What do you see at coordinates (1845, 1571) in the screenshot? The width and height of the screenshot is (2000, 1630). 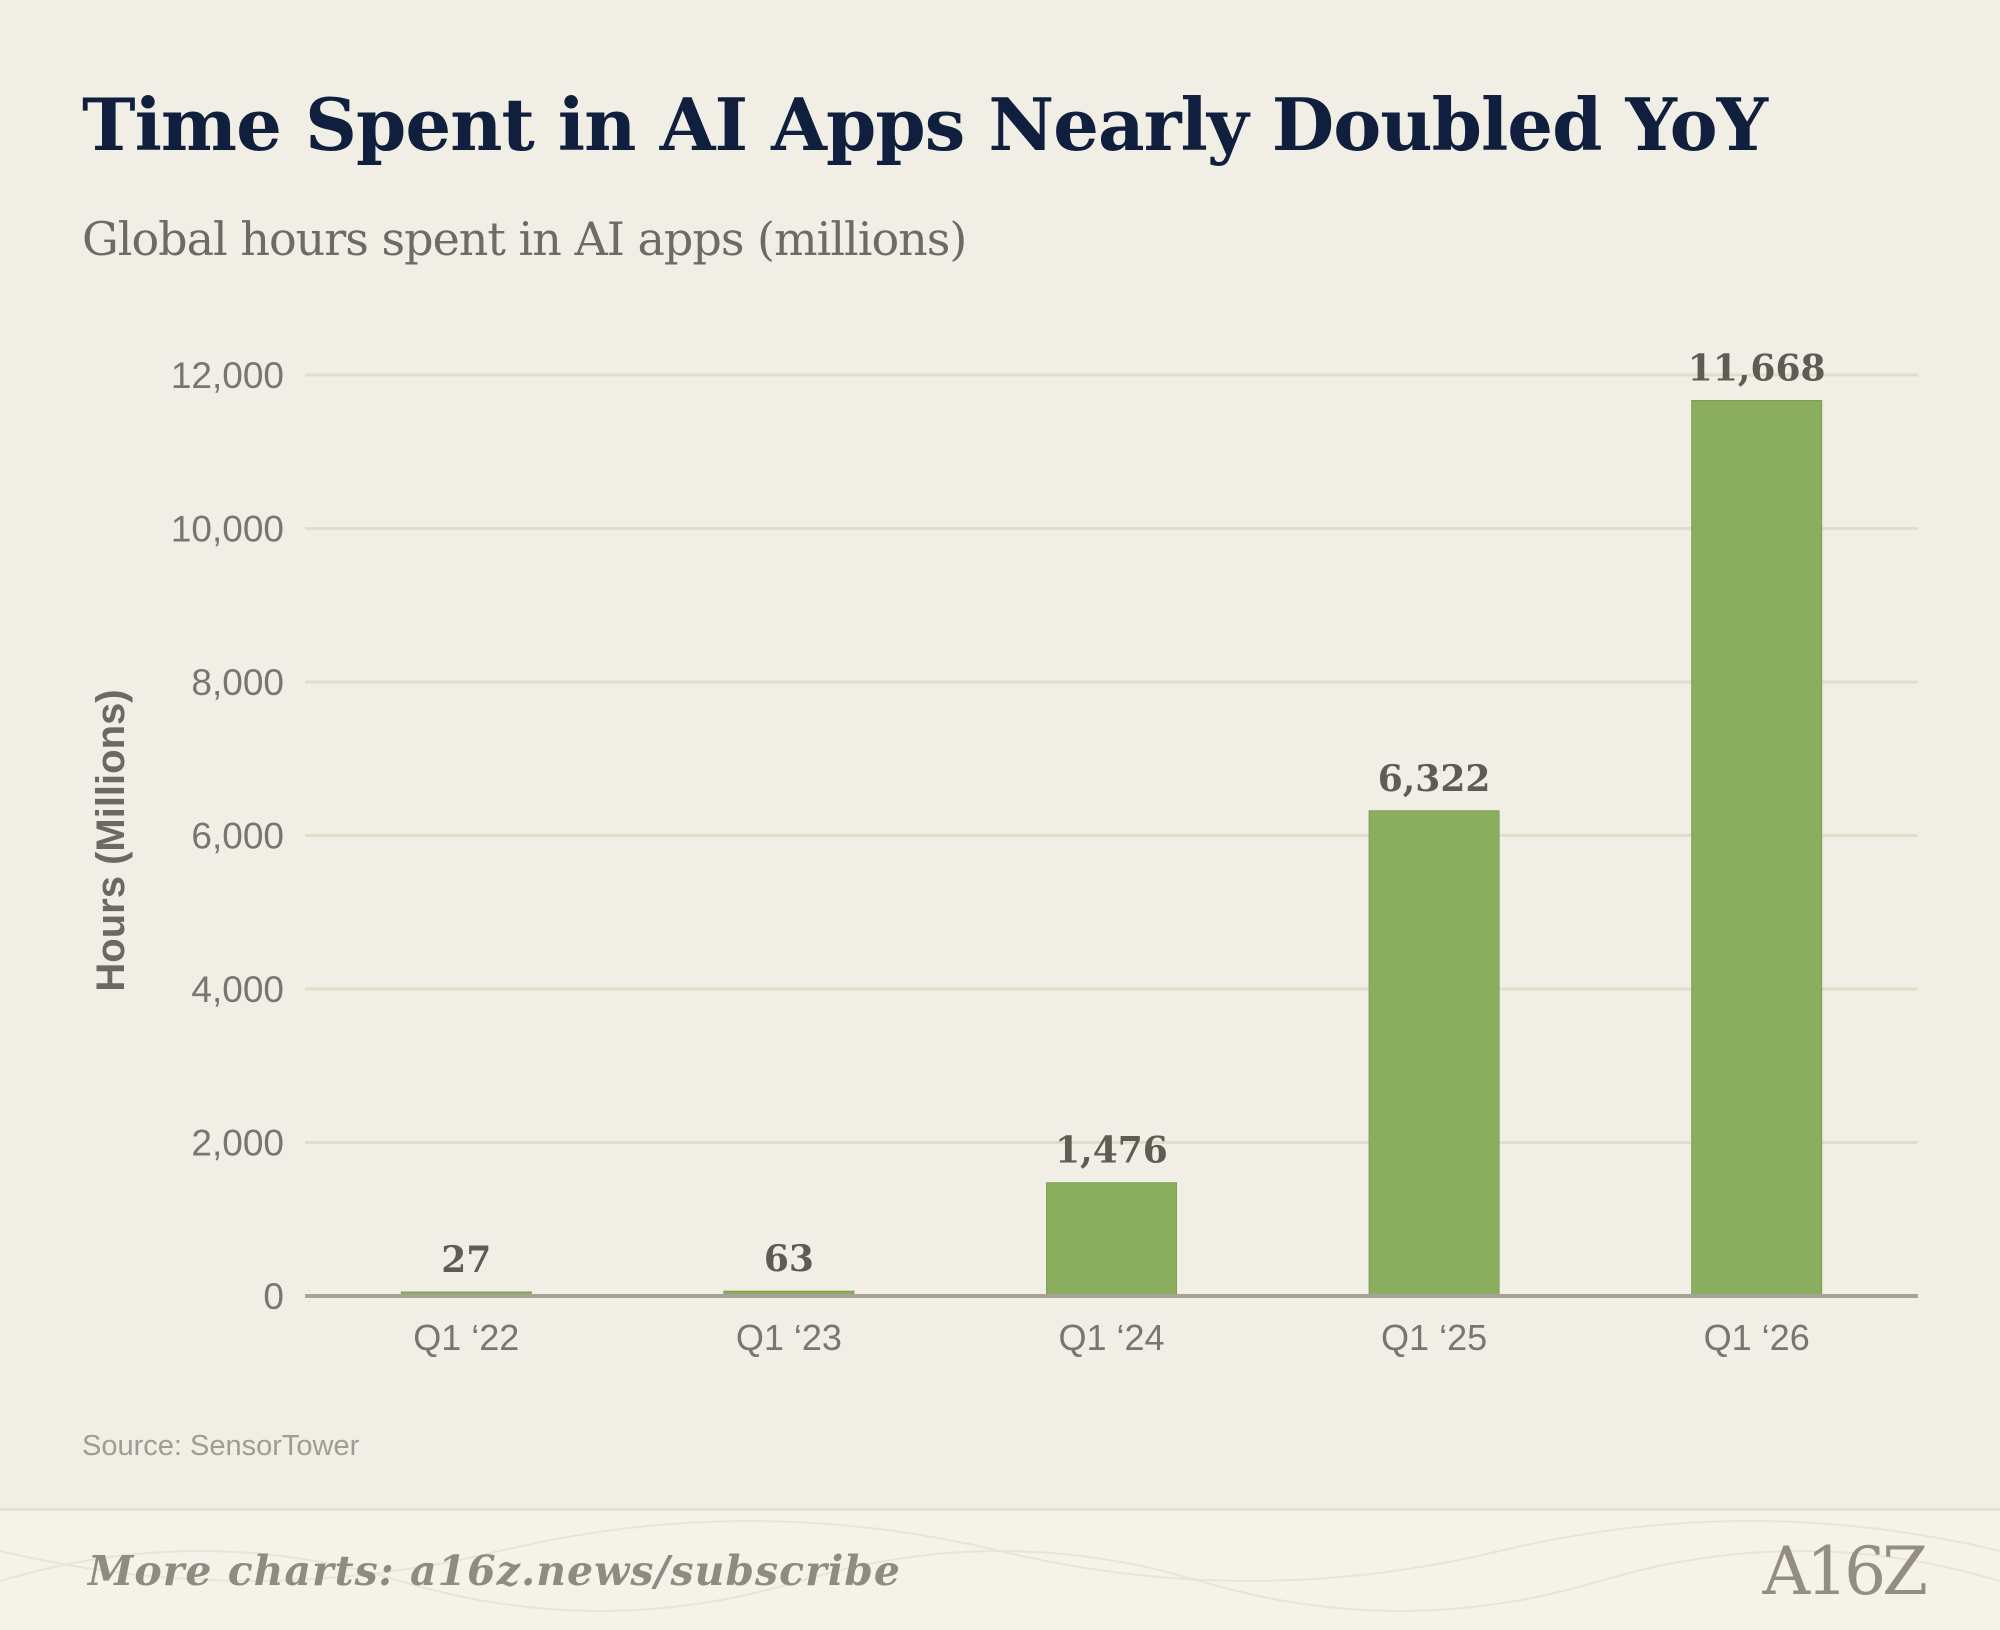 I see `a16z-logo: A16Z` at bounding box center [1845, 1571].